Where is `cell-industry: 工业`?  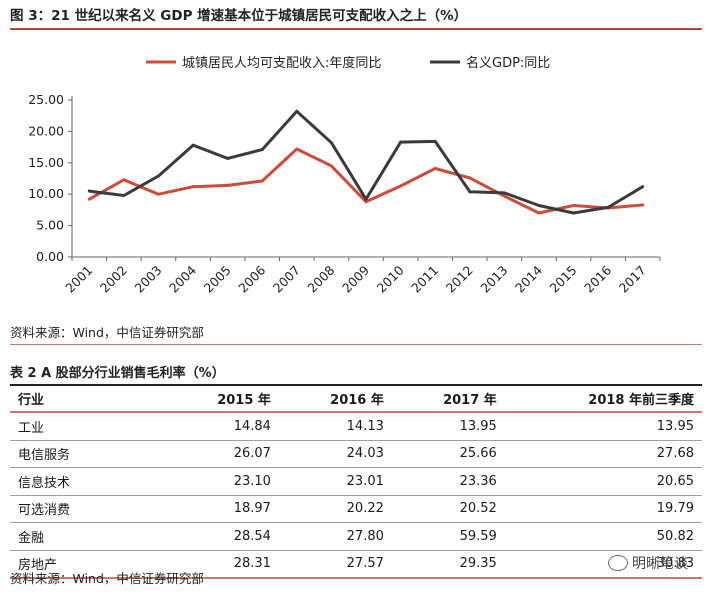
cell-industry: 工业 is located at coordinates (88, 426).